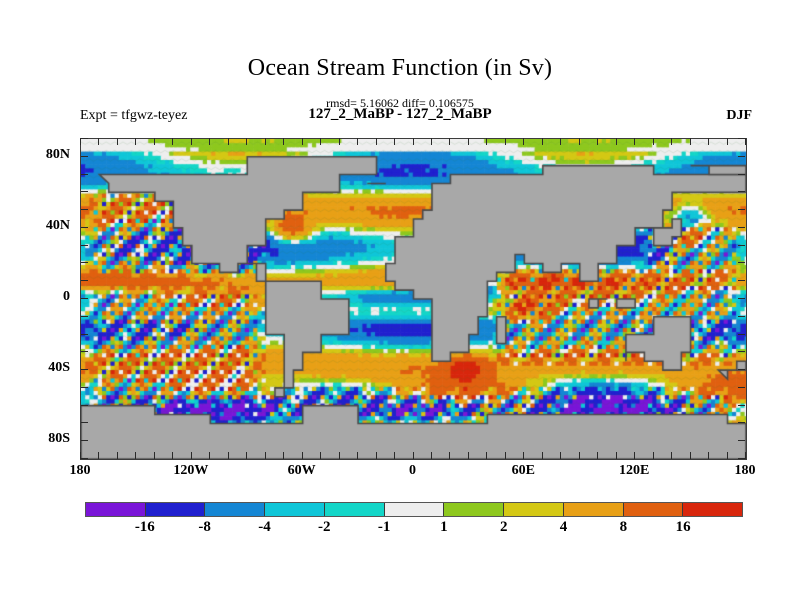 Image resolution: width=800 pixels, height=600 pixels. Describe the element at coordinates (57, 154) in the screenshot. I see `y-axis-tick-label: 80N` at that location.